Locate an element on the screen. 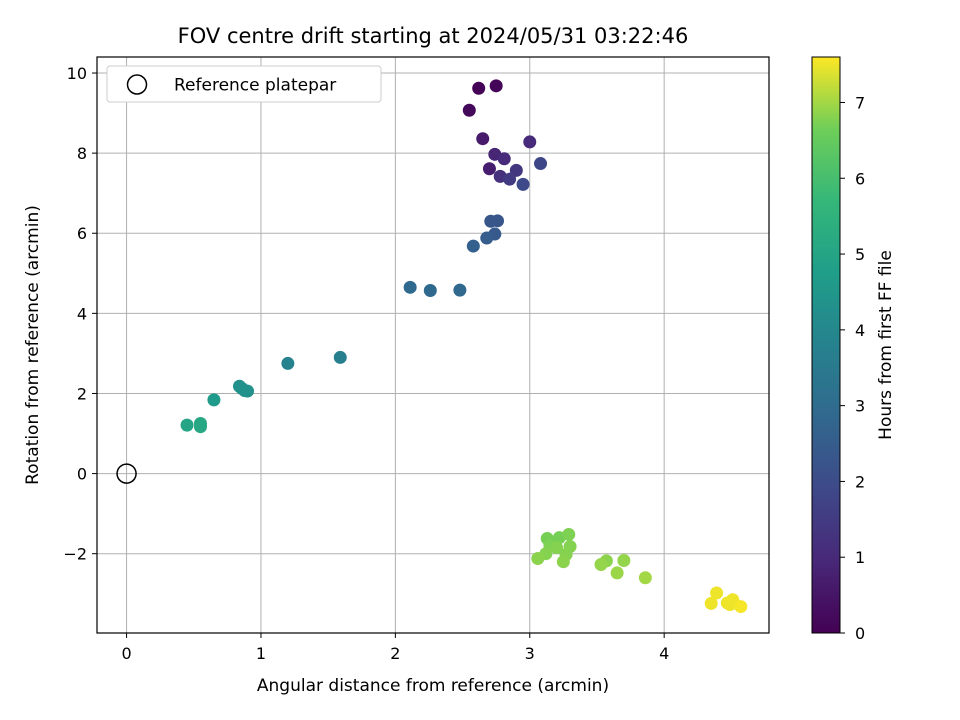  y-tick-label: 6 is located at coordinates (82, 233).